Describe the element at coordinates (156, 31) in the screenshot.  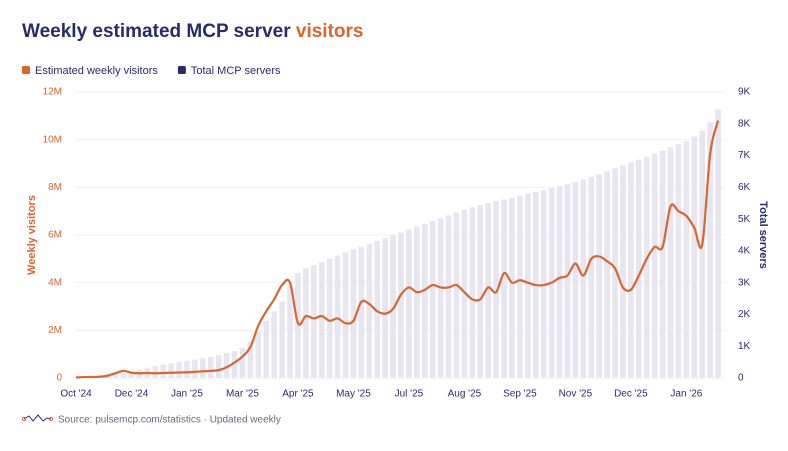
I see `title-main: Weekly estimated MCP server` at that location.